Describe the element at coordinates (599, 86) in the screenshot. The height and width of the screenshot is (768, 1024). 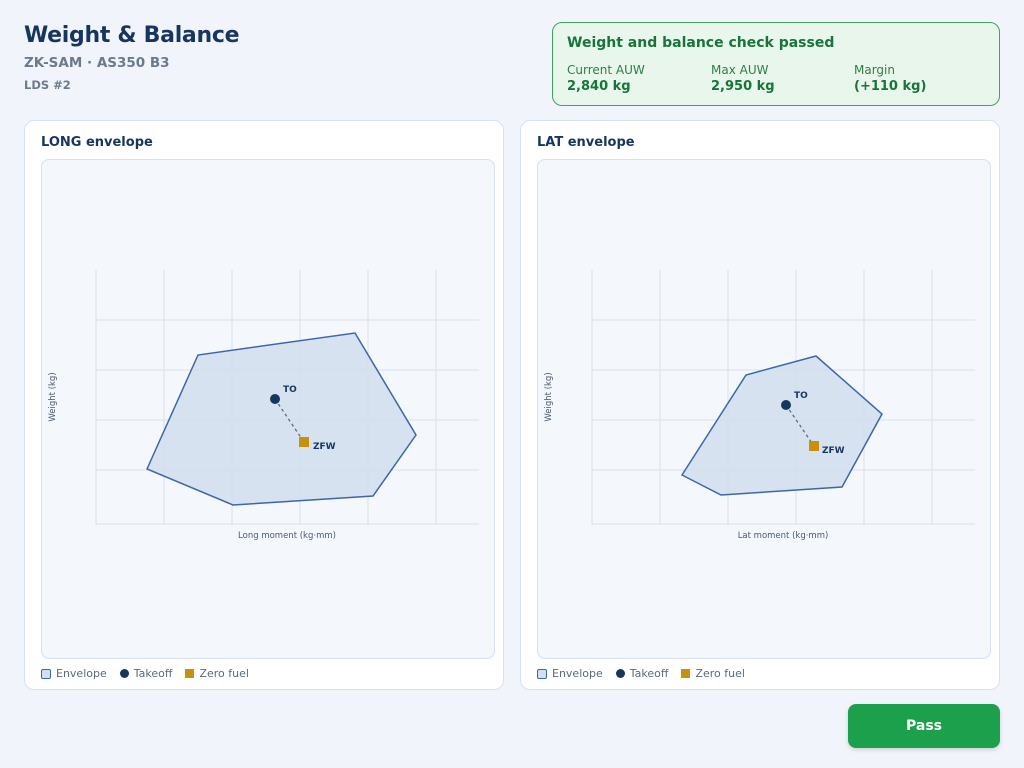
I see `stat-value: 2,840 kg` at that location.